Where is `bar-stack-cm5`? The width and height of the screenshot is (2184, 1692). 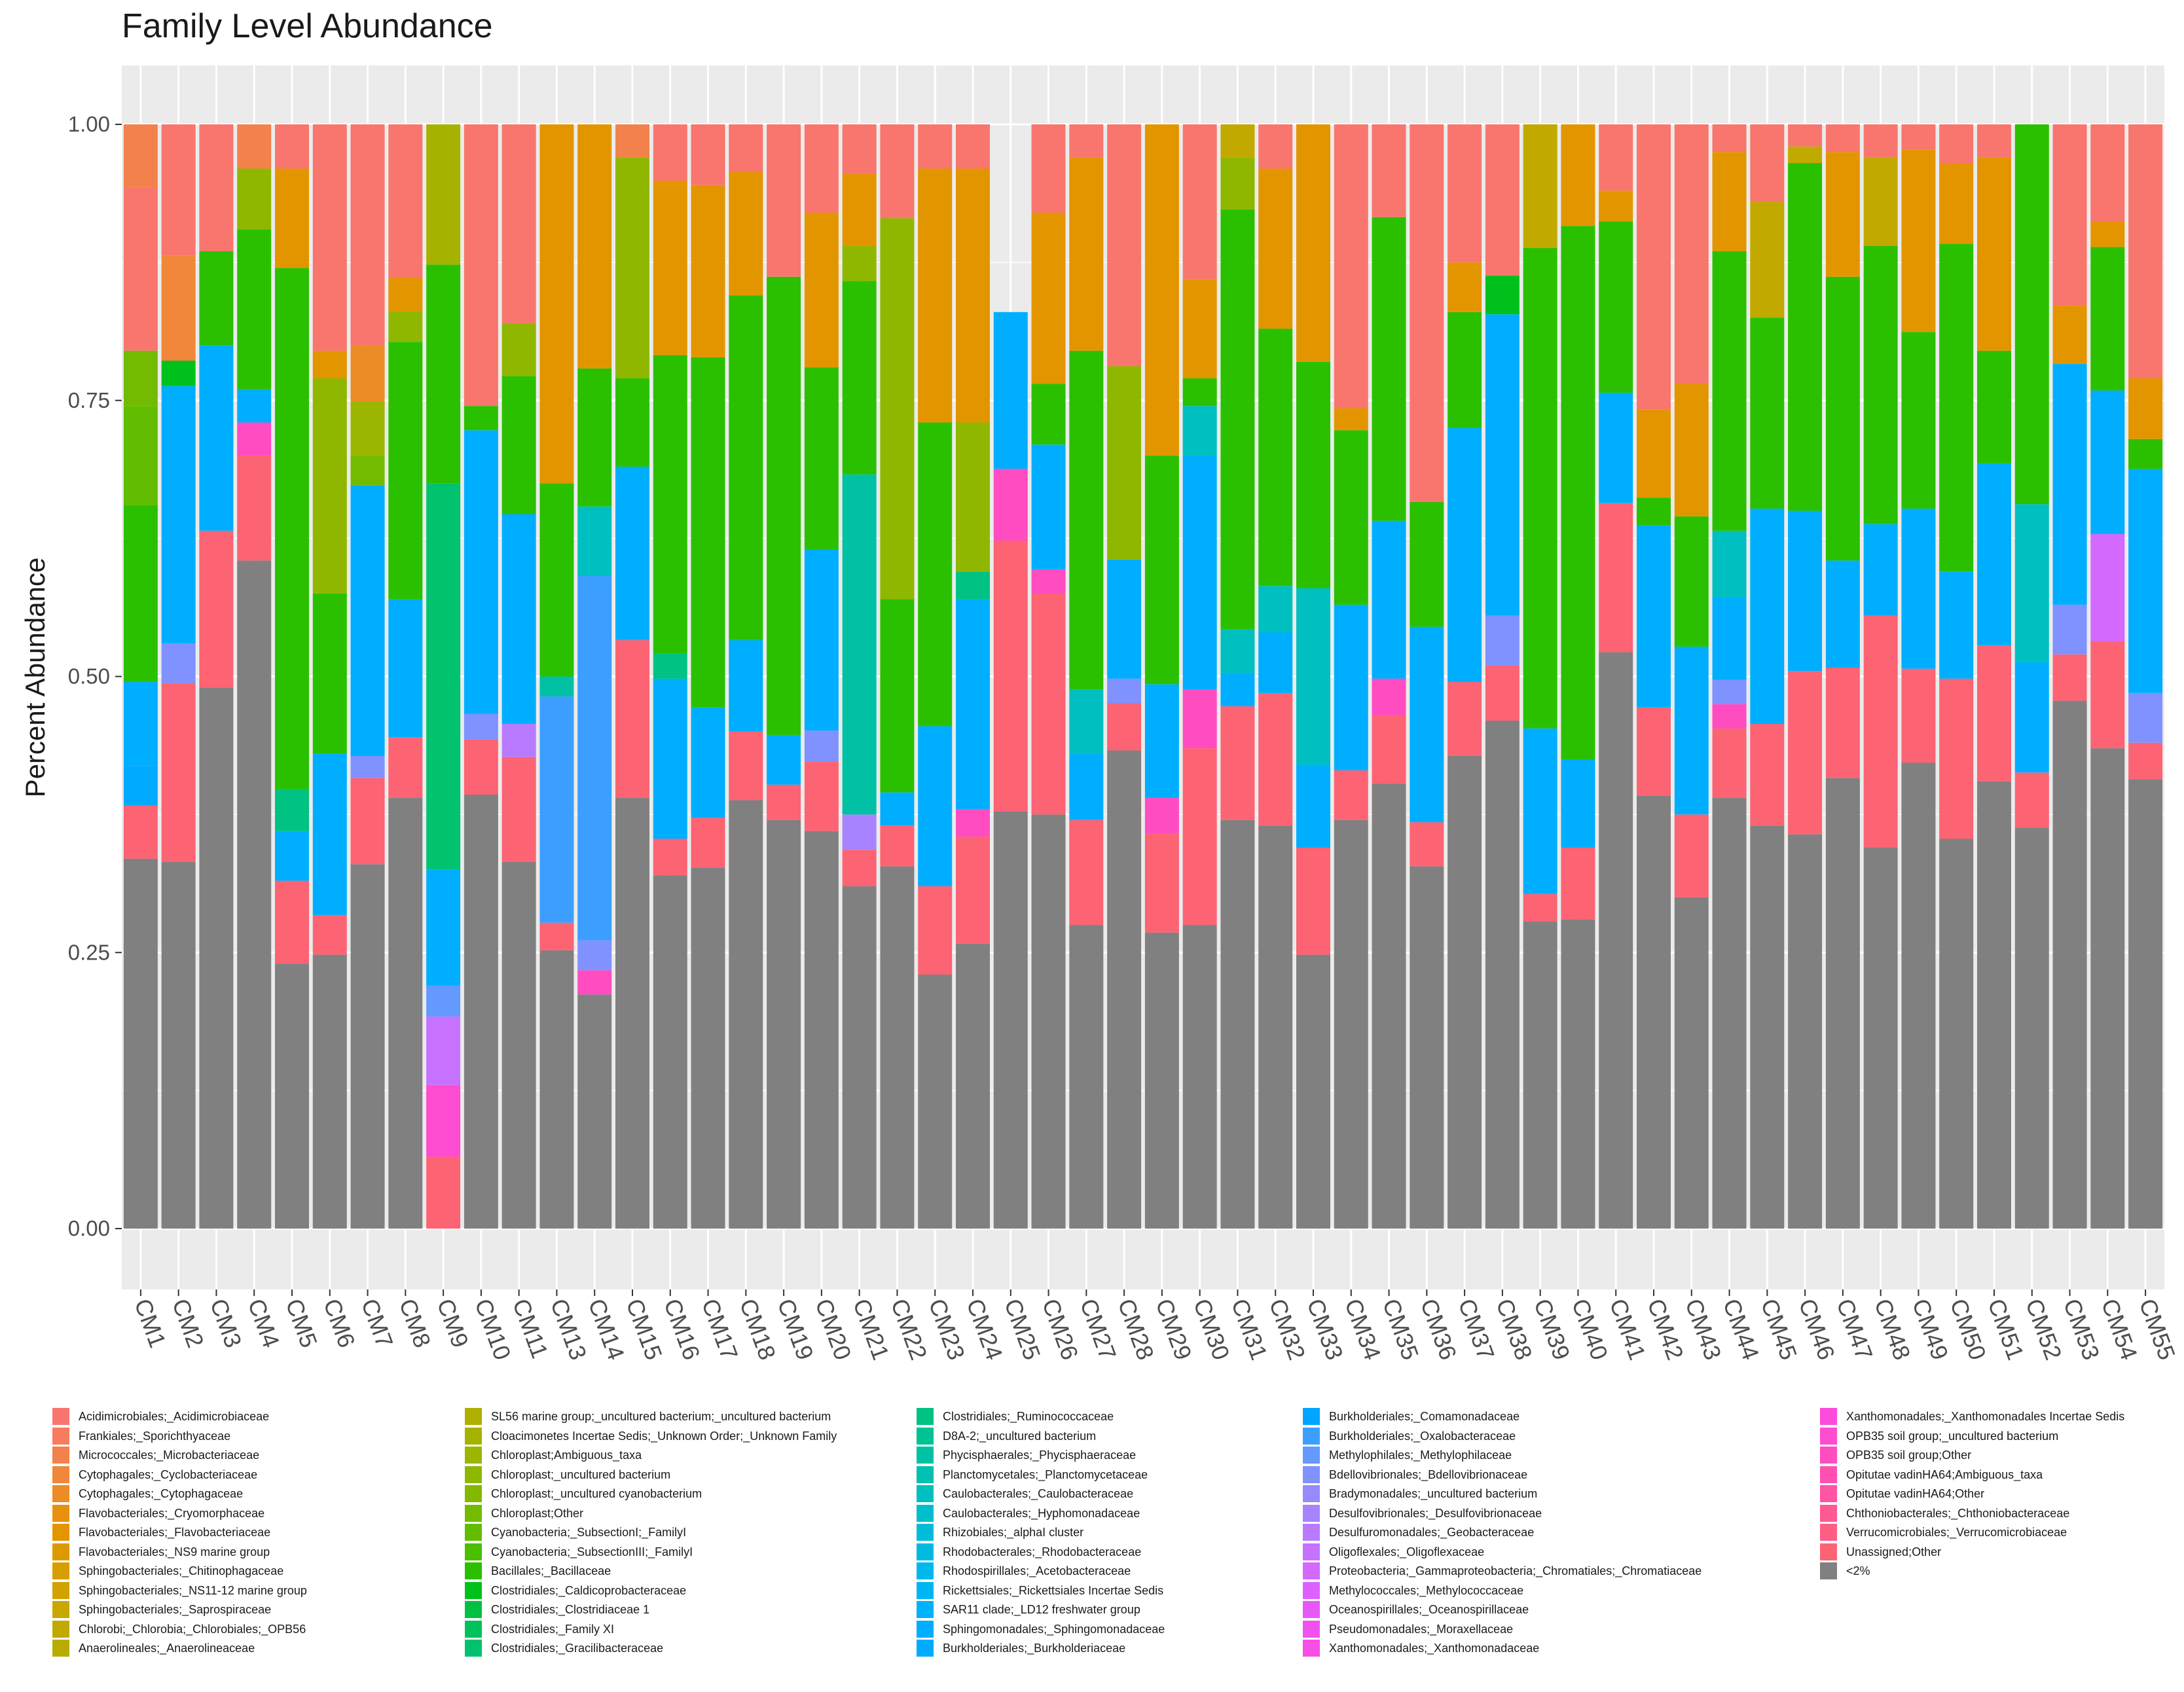 bar-stack-cm5 is located at coordinates (292, 676).